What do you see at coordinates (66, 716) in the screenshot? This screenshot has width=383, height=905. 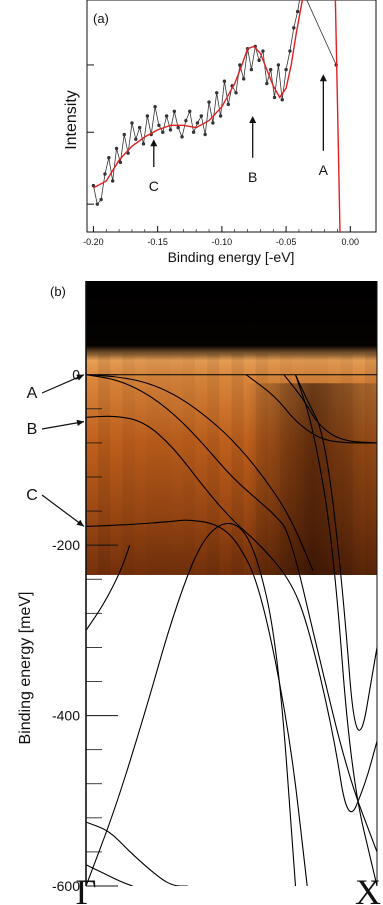 I see `panel-b-ytick-label: -400` at bounding box center [66, 716].